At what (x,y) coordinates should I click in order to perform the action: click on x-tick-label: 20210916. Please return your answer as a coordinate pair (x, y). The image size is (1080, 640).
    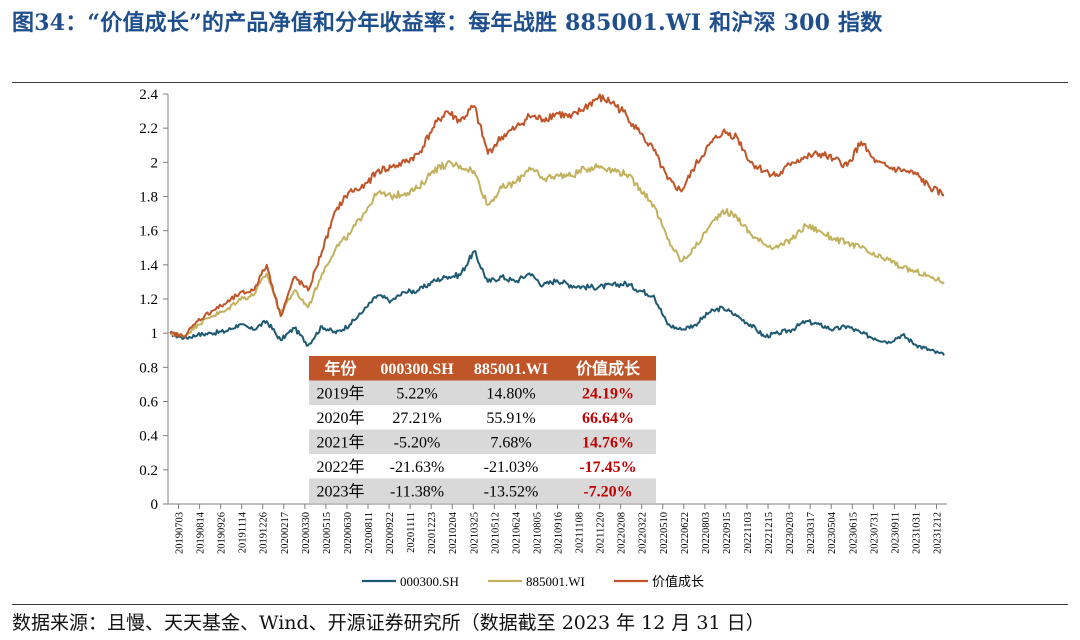
    Looking at the image, I should click on (559, 533).